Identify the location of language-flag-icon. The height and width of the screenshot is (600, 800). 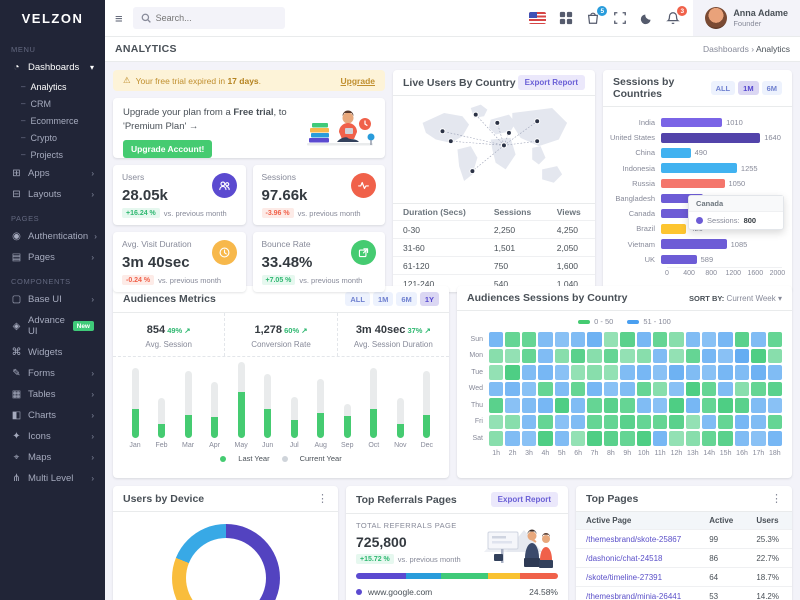
(538, 18).